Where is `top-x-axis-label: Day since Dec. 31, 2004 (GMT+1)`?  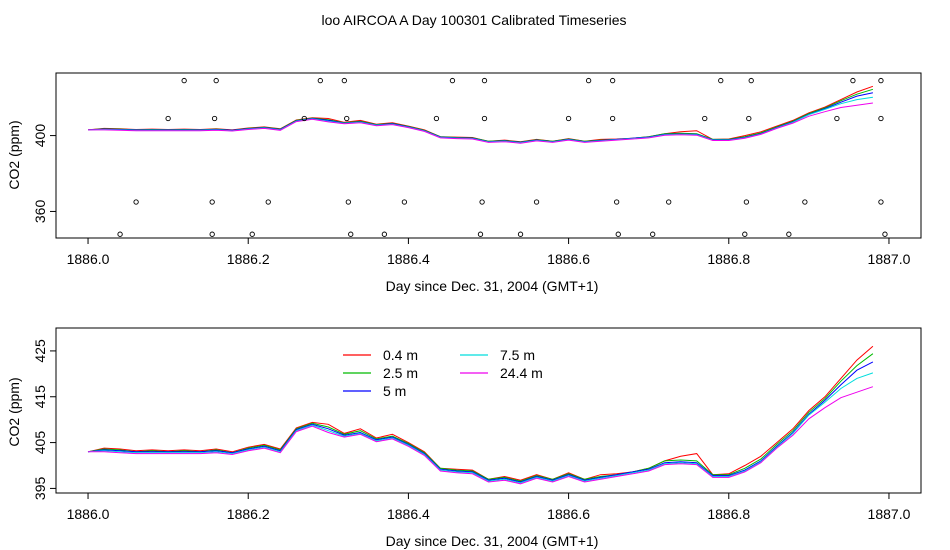
top-x-axis-label: Day since Dec. 31, 2004 (GMT+1) is located at coordinates (492, 286).